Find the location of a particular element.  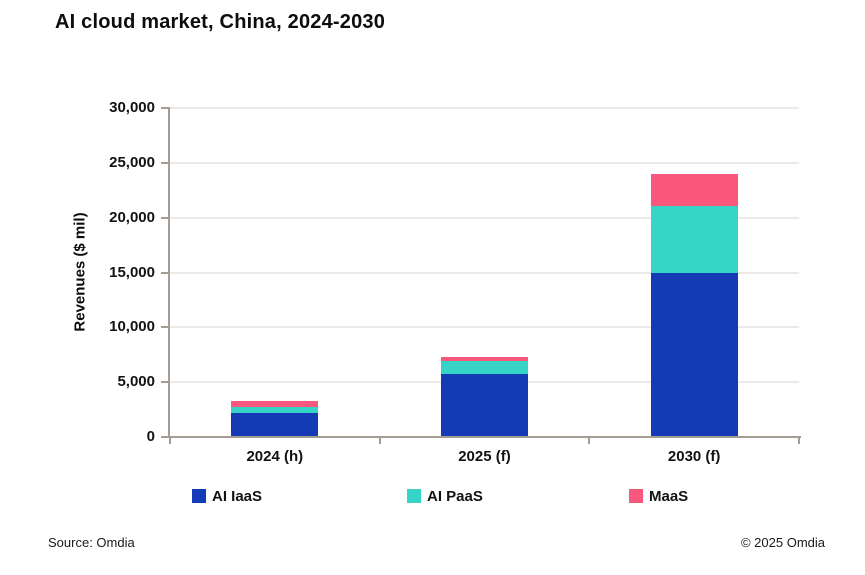

y-tick-label: 30,000 is located at coordinates (132, 107).